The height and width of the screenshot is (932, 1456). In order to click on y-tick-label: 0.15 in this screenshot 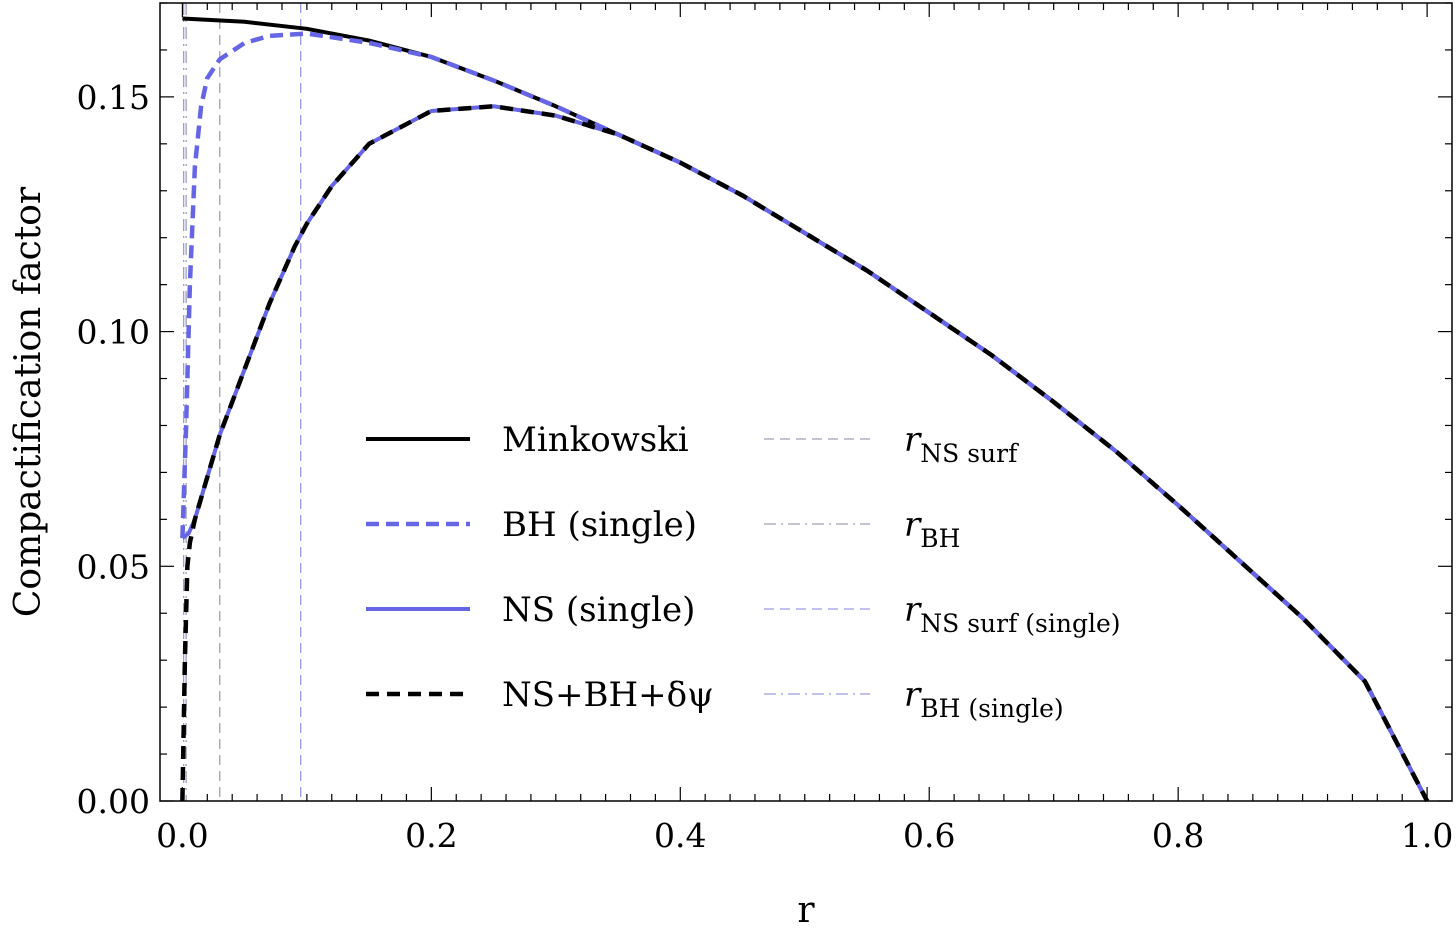, I will do `click(113, 97)`.